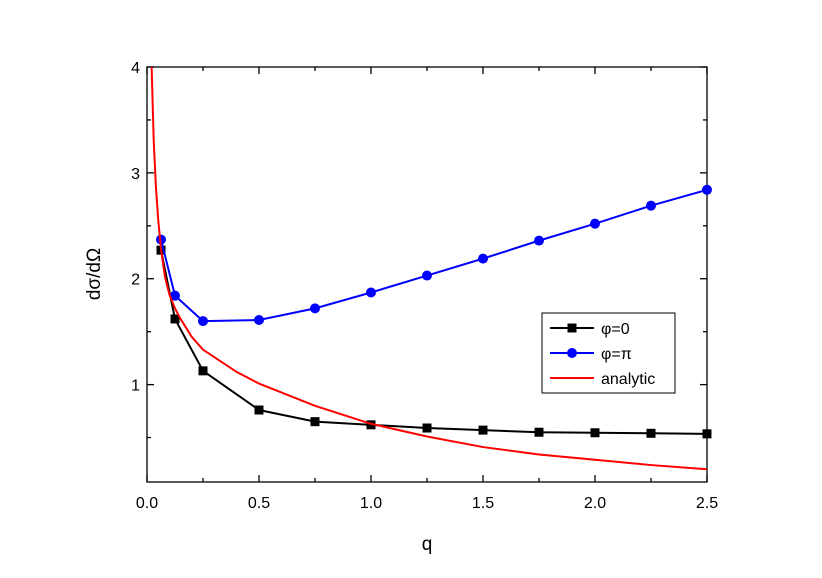 This screenshot has height=578, width=822. I want to click on y-tick-label: 1, so click(135, 386).